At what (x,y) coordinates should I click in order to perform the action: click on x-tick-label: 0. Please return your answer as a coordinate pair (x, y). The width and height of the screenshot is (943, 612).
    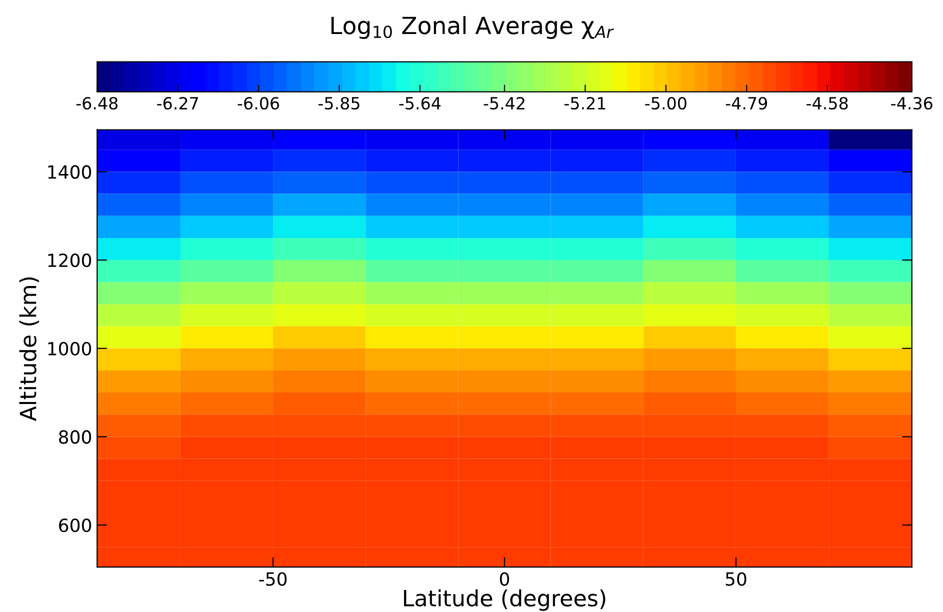
    Looking at the image, I should click on (505, 579).